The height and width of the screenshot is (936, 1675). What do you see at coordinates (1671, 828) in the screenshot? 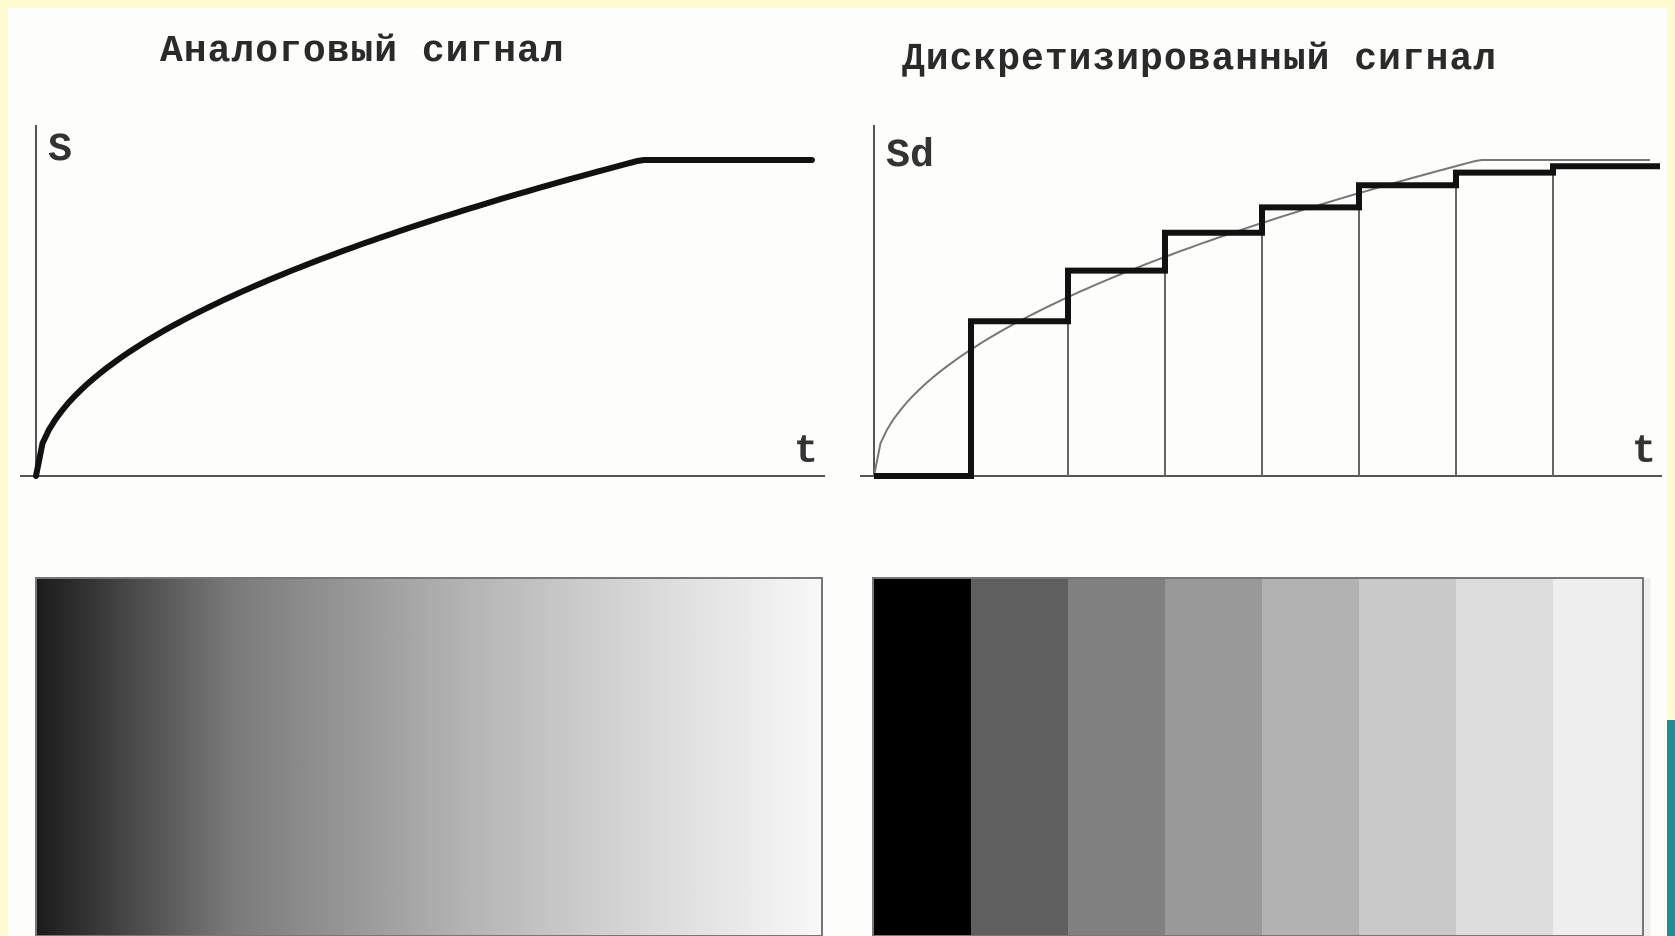
I see `teal-accent-edge` at bounding box center [1671, 828].